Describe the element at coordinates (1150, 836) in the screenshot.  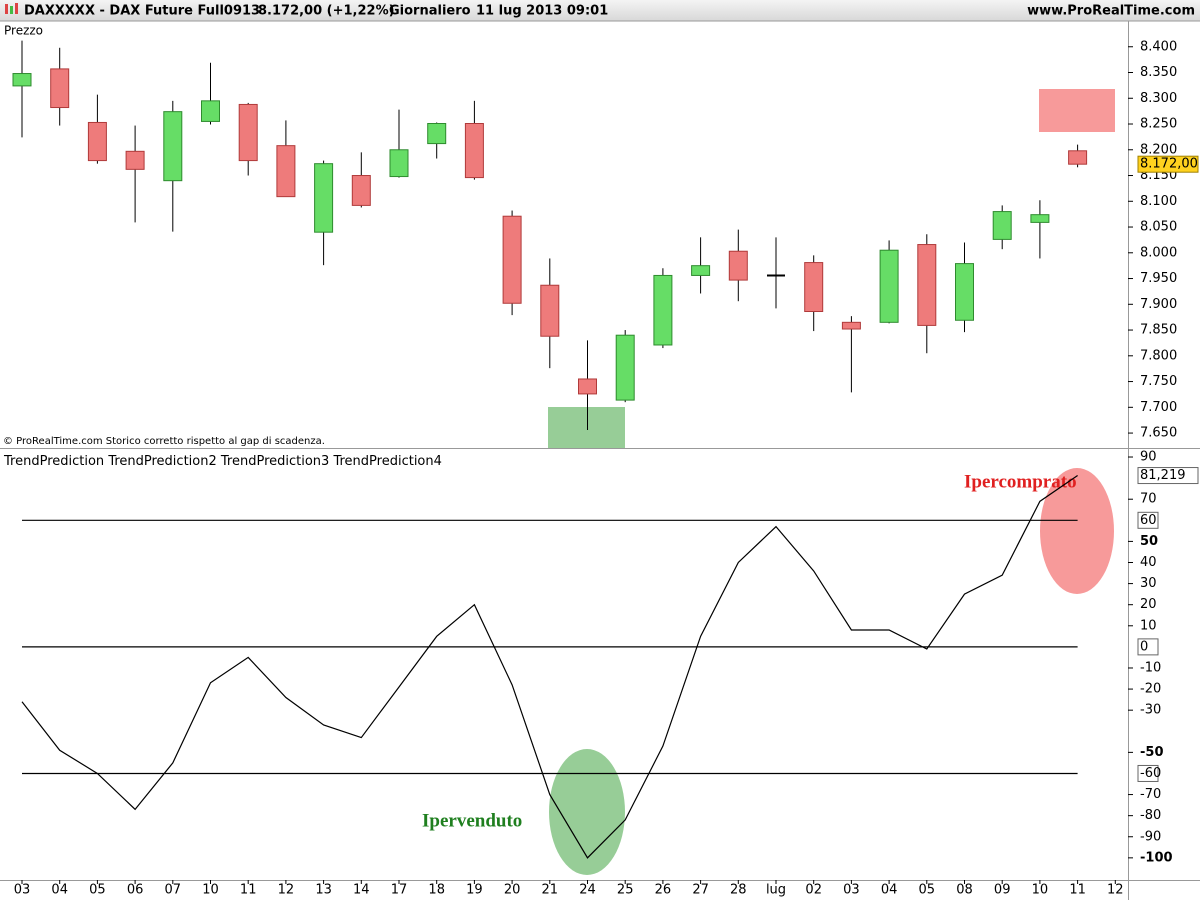
I see `y-tick-label: -90` at that location.